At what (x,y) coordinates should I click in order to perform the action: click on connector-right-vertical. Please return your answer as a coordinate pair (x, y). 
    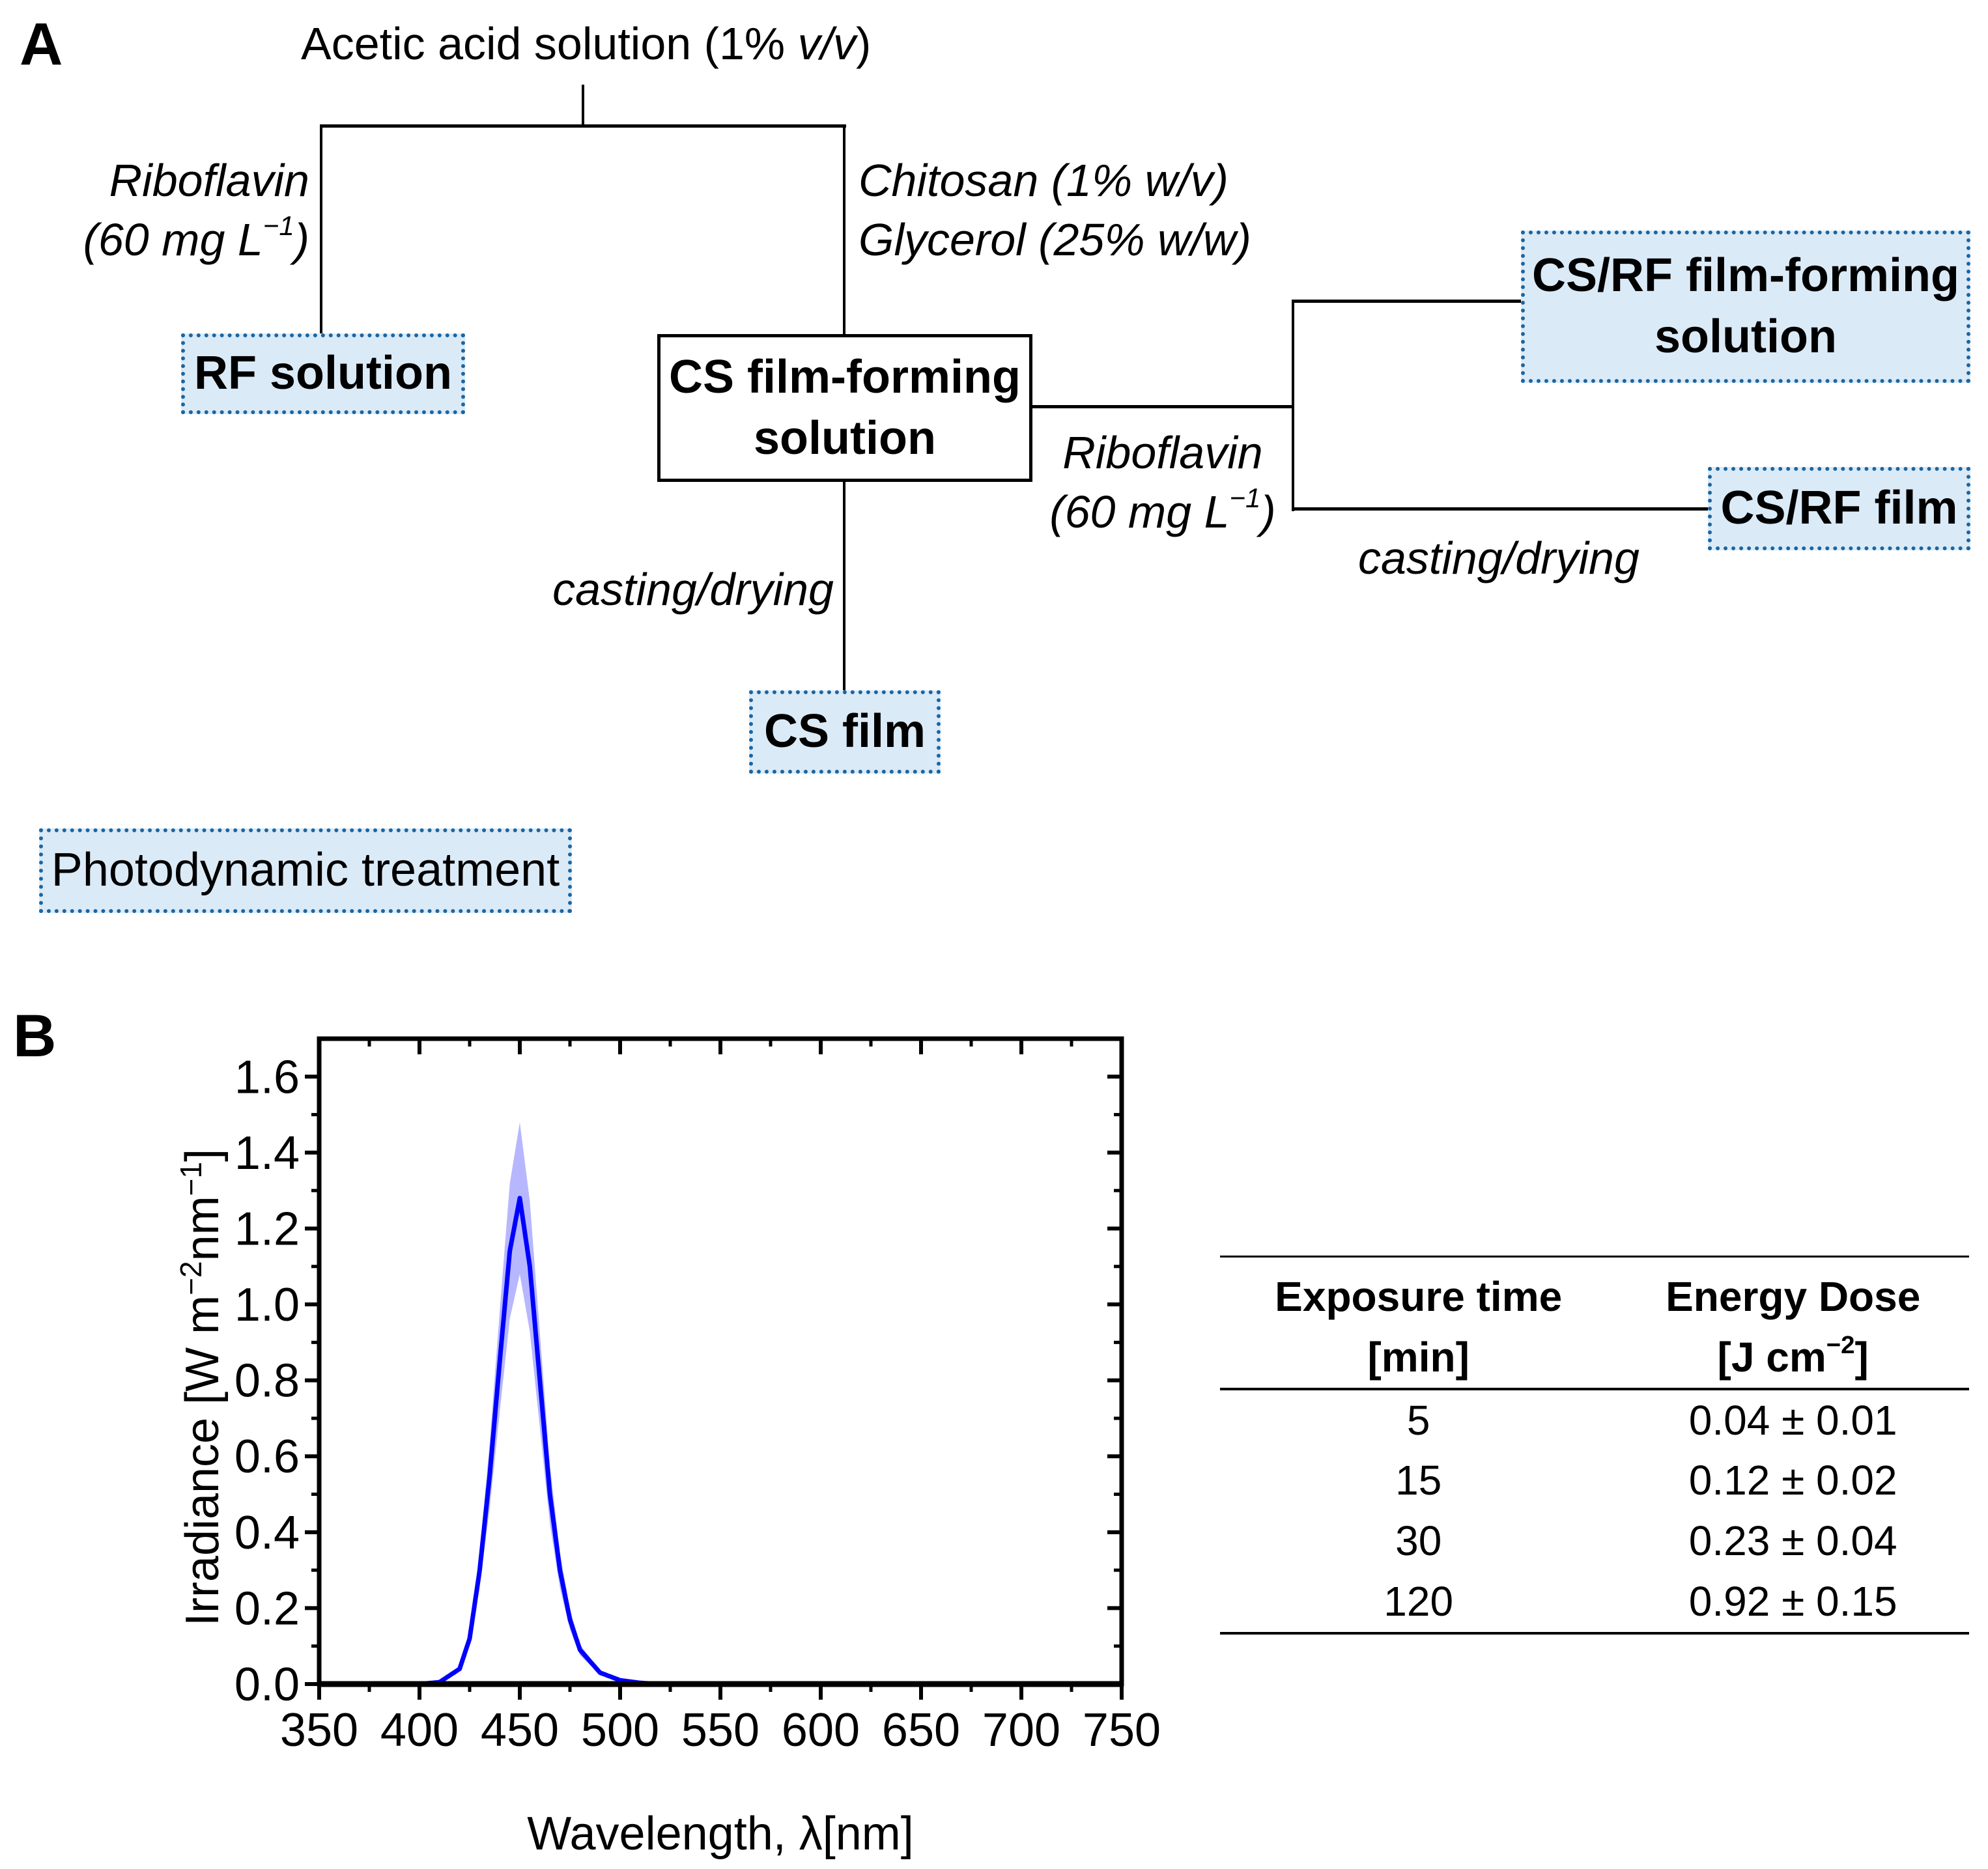
    Looking at the image, I should click on (844, 229).